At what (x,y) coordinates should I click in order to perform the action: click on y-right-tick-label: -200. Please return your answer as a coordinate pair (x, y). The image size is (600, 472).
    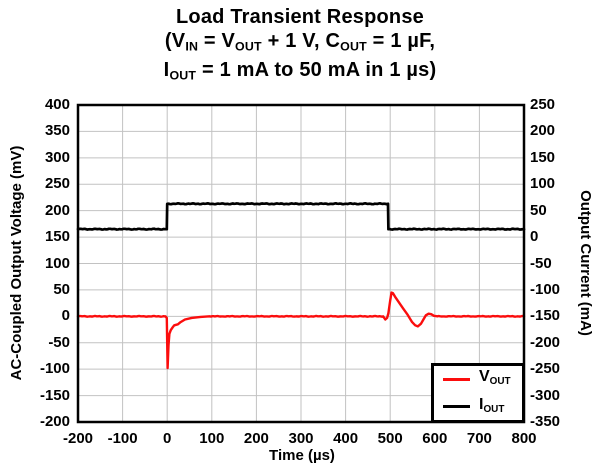
    Looking at the image, I should click on (545, 342).